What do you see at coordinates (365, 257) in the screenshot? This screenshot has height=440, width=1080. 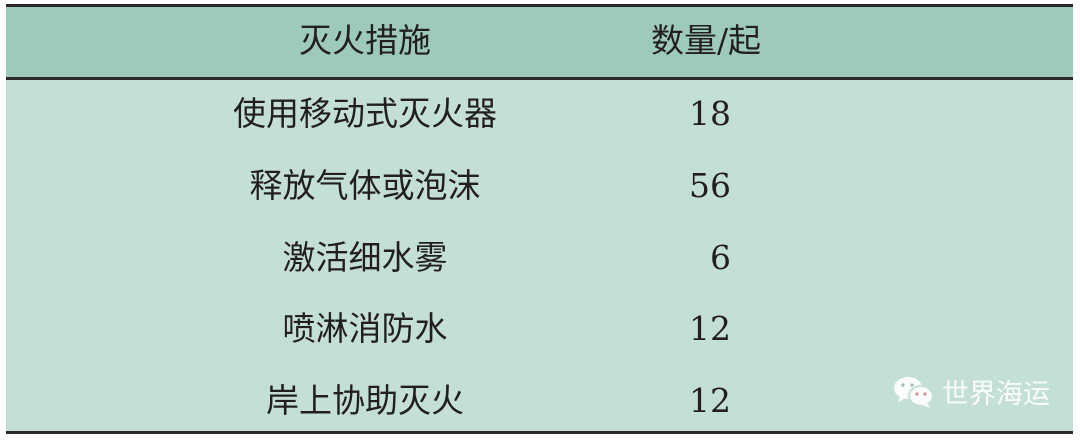 I see `row-measure: 激活细水雾` at bounding box center [365, 257].